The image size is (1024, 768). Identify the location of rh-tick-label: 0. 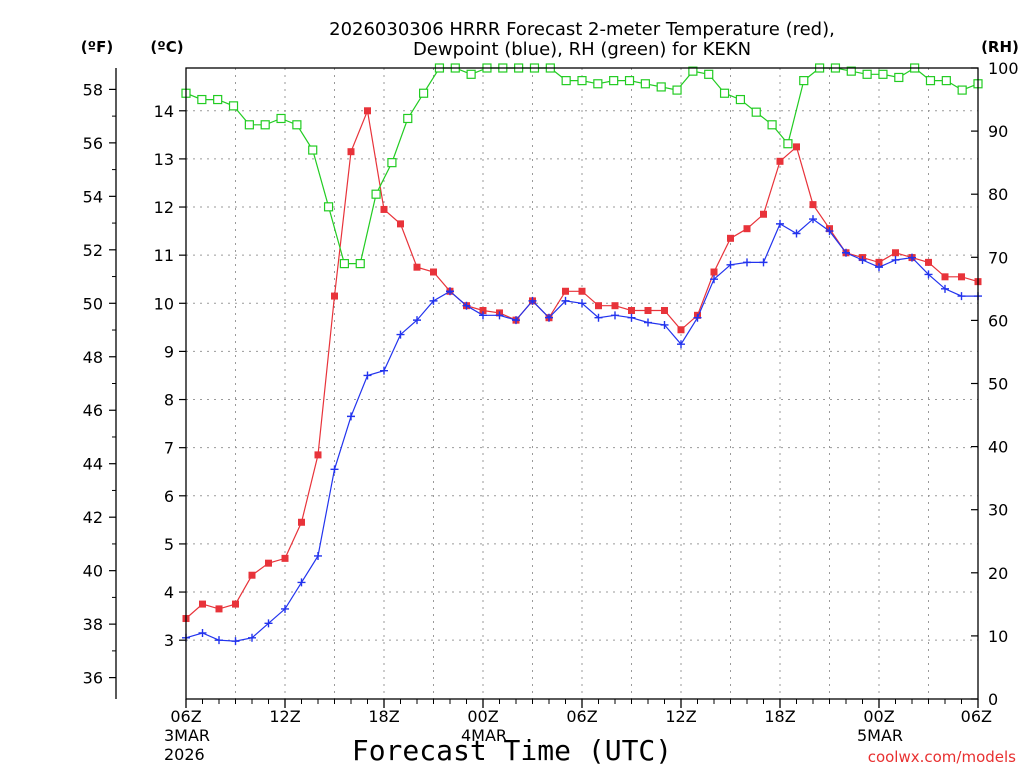
(993, 699).